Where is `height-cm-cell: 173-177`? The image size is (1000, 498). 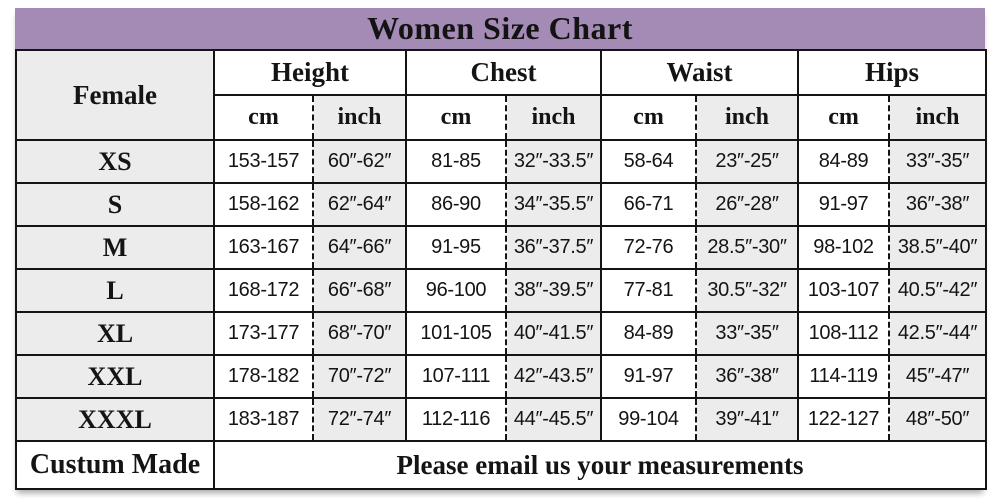 height-cm-cell: 173-177 is located at coordinates (263, 333).